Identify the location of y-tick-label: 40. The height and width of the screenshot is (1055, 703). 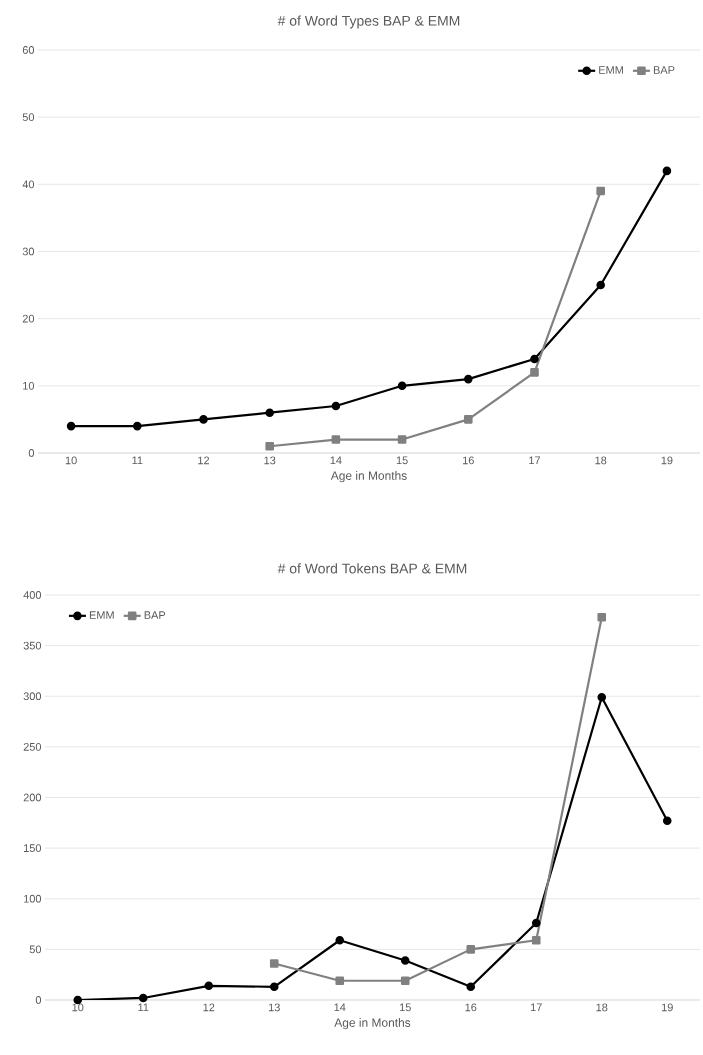
(28, 184).